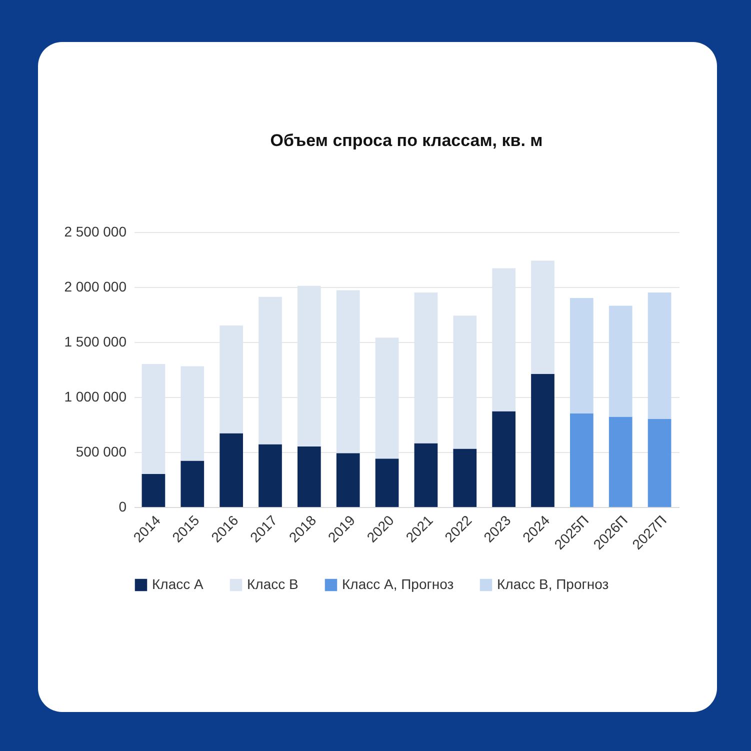  What do you see at coordinates (122, 506) in the screenshot?
I see `y-tick-label: 0` at bounding box center [122, 506].